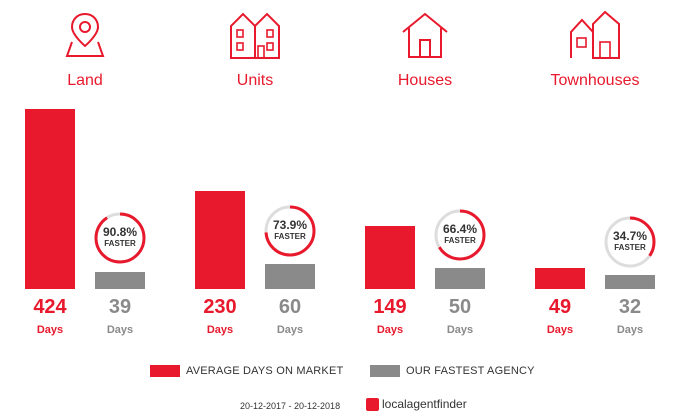 The width and height of the screenshot is (700, 420). What do you see at coordinates (290, 406) in the screenshot?
I see `date-range: 20-12-2017 - 20-12-2018` at bounding box center [290, 406].